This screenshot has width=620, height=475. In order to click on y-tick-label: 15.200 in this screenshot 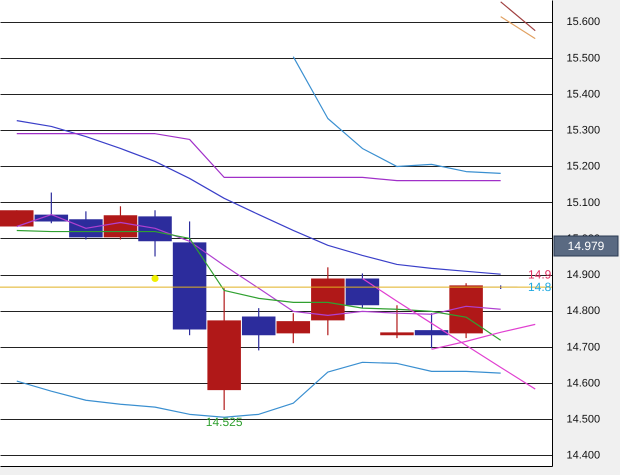, I will do `click(583, 166)`.